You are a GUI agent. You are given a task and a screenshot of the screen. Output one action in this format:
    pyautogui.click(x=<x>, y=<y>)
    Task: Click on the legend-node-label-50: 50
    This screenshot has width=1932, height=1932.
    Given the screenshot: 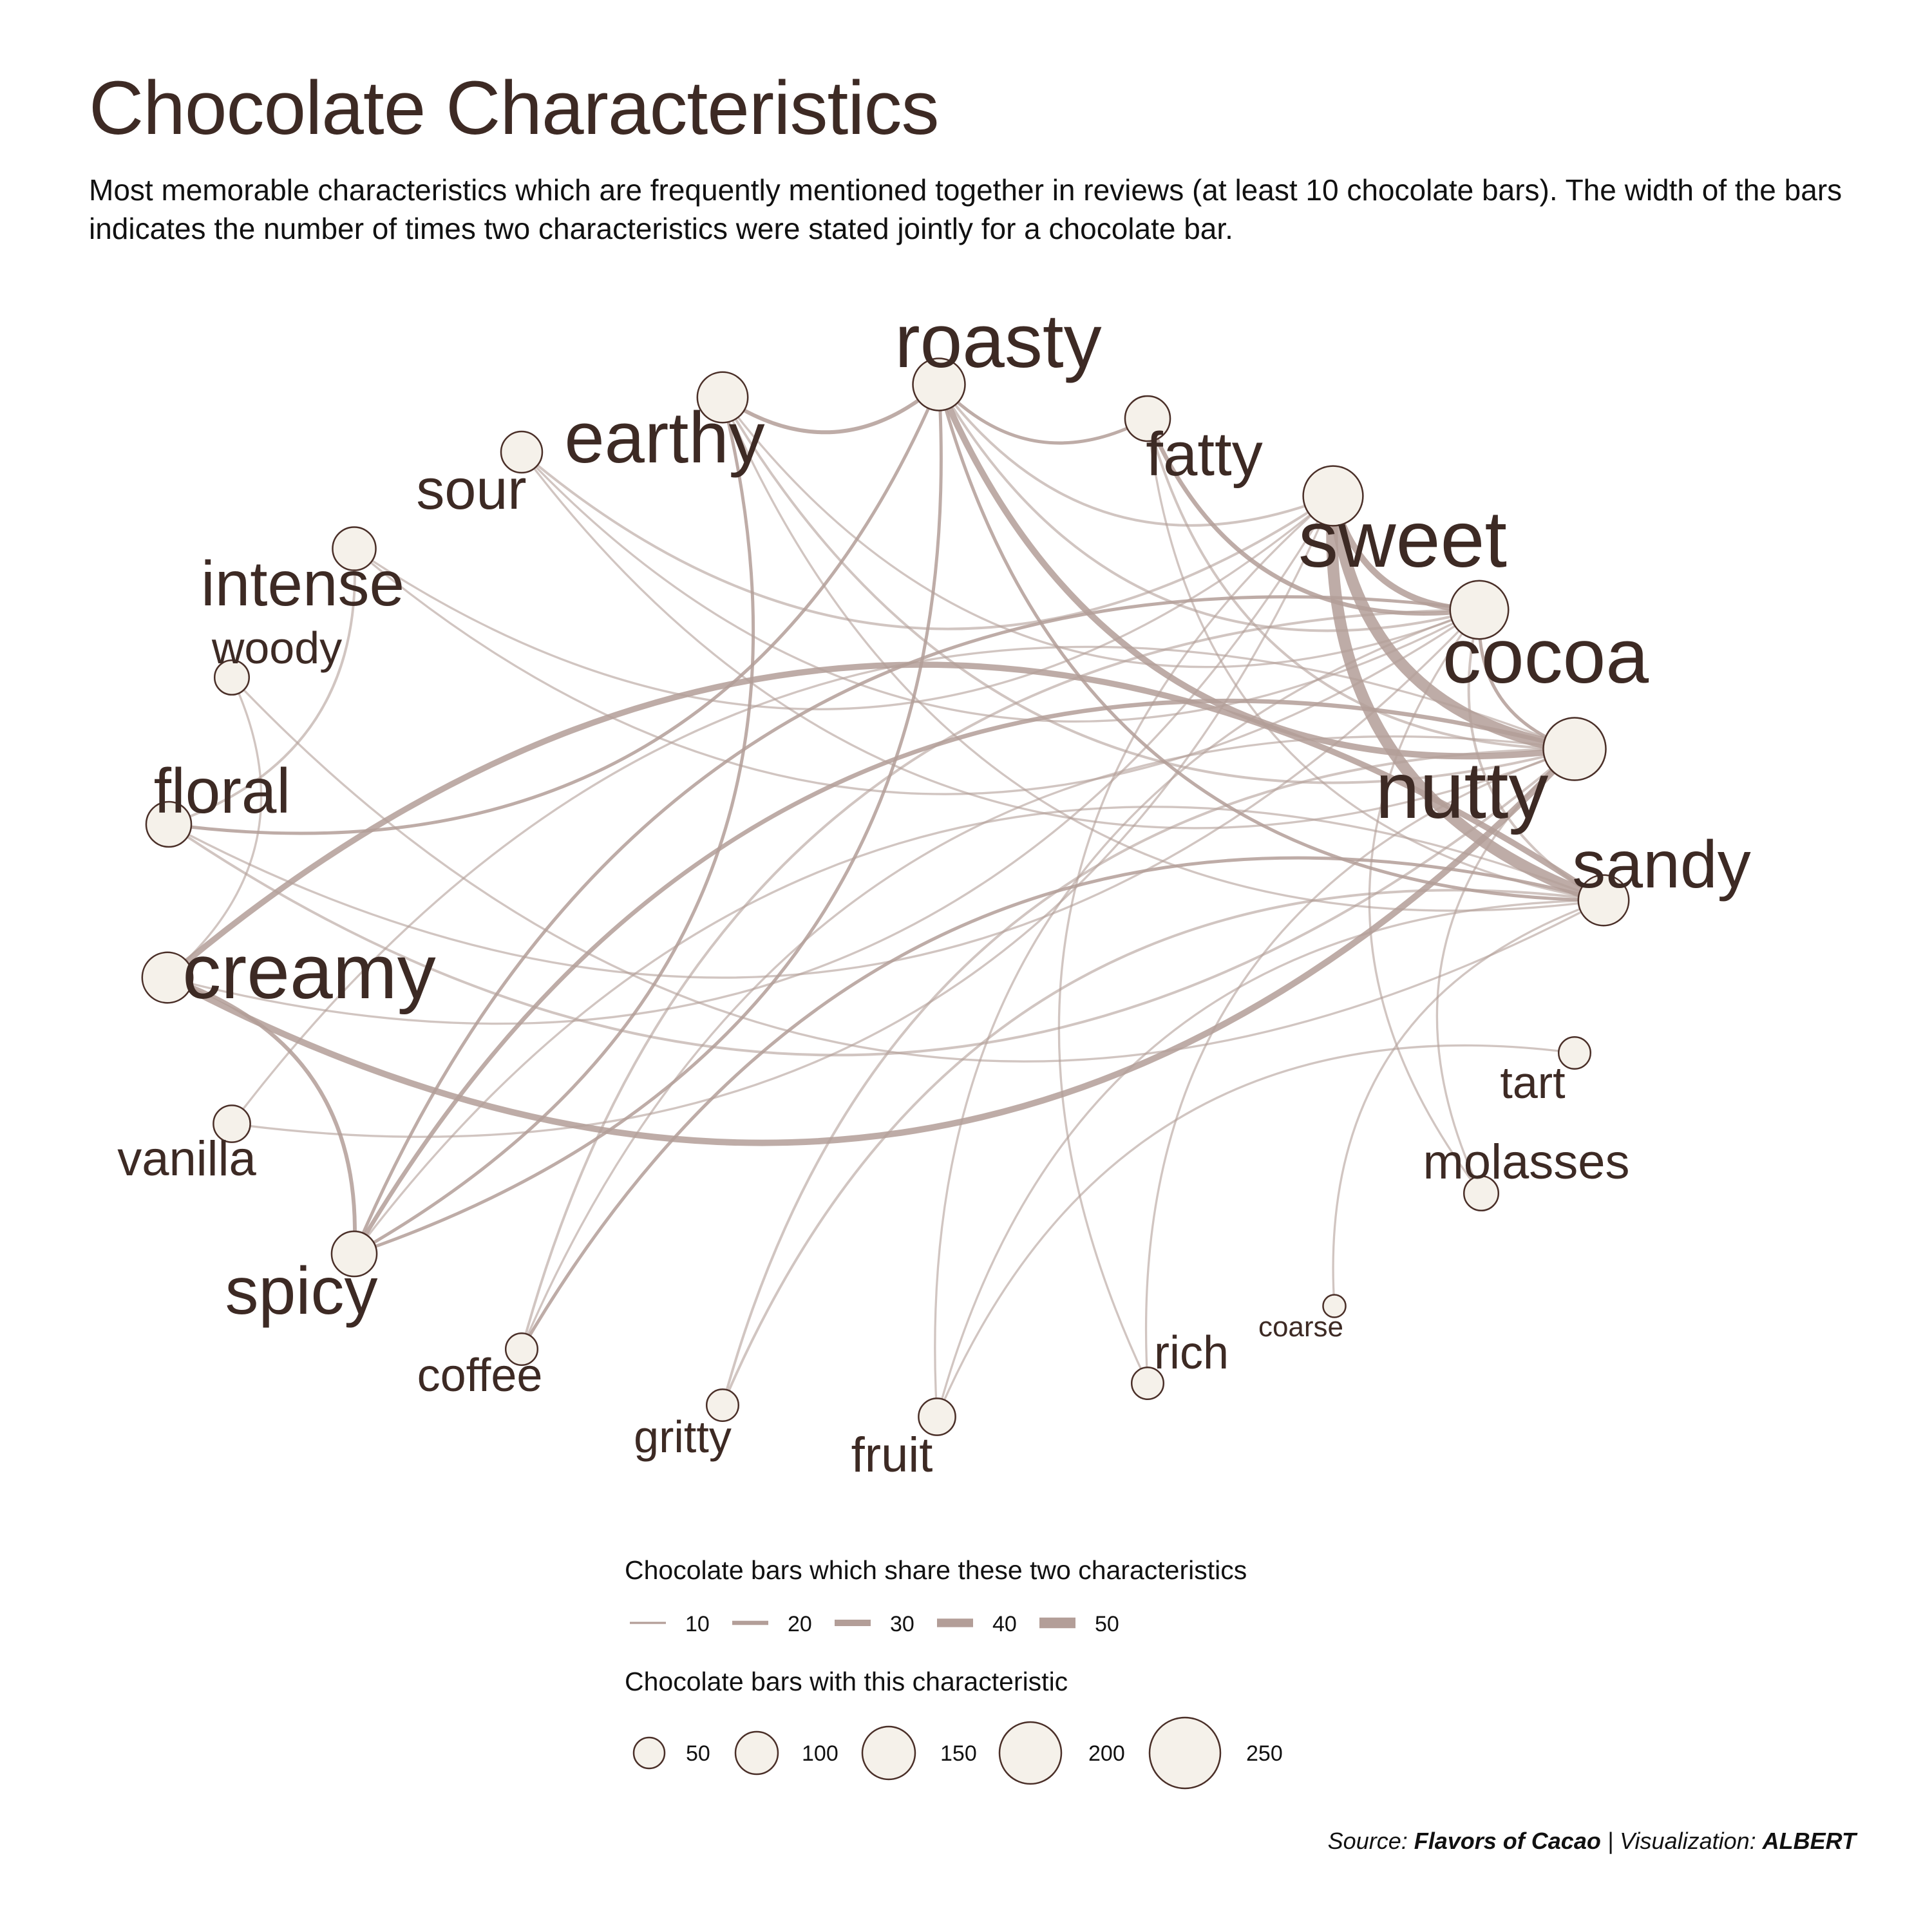 What is the action you would take?
    pyautogui.click(x=698, y=1754)
    